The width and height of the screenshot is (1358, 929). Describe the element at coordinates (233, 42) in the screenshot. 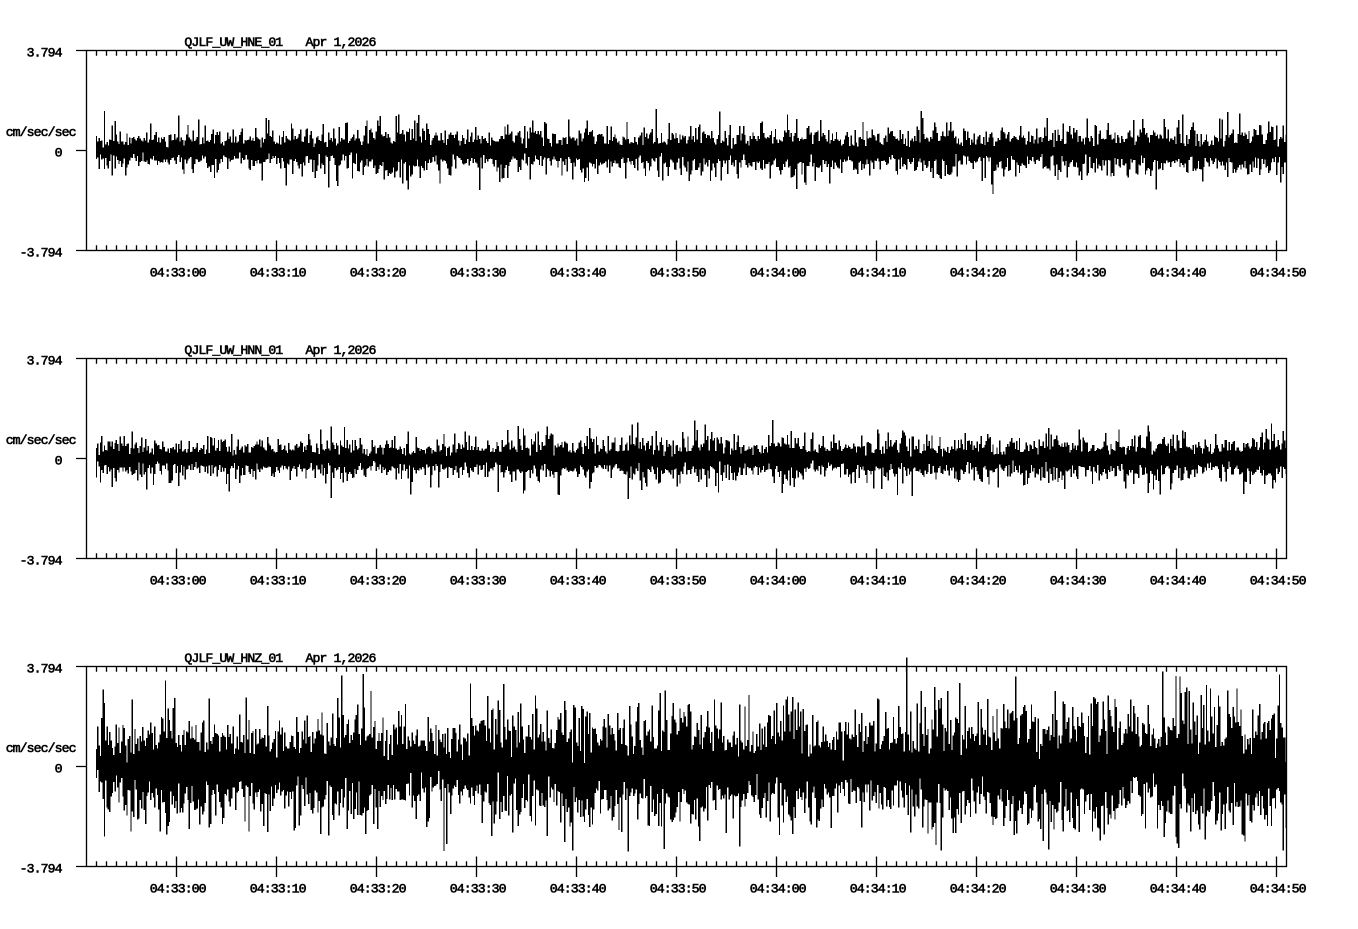

I see `svg-text: QJLF_UW_HNE_01` at that location.